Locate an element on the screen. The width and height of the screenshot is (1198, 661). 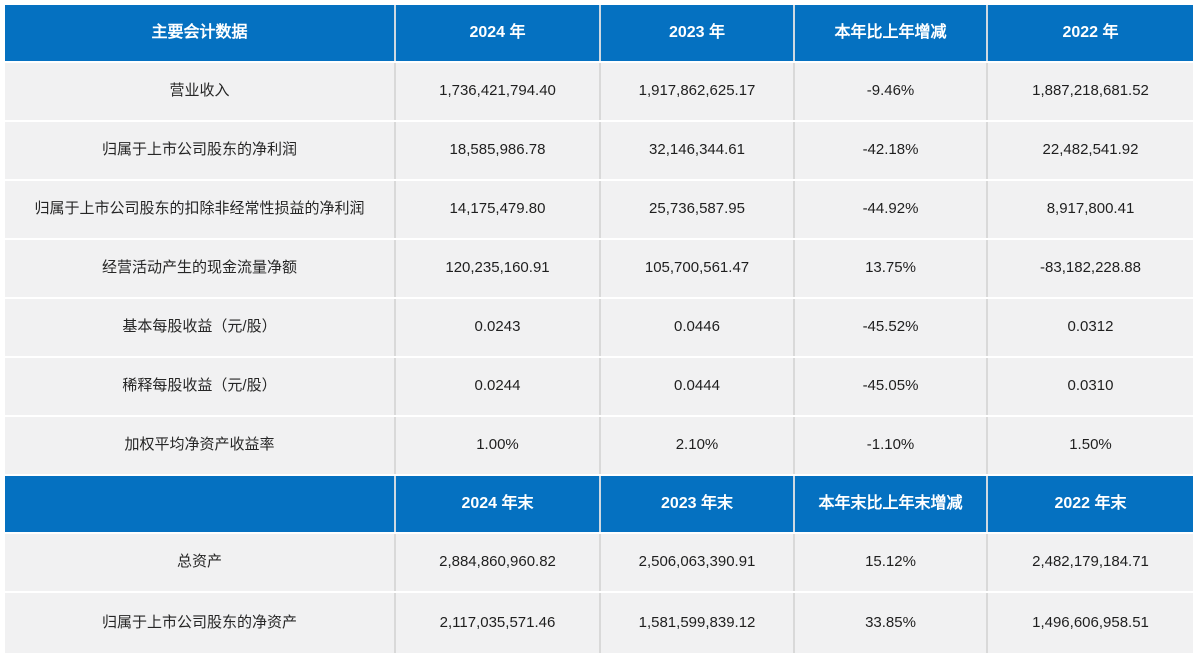
column-header-yoy-change: 本年比上年增减 is located at coordinates (891, 33).